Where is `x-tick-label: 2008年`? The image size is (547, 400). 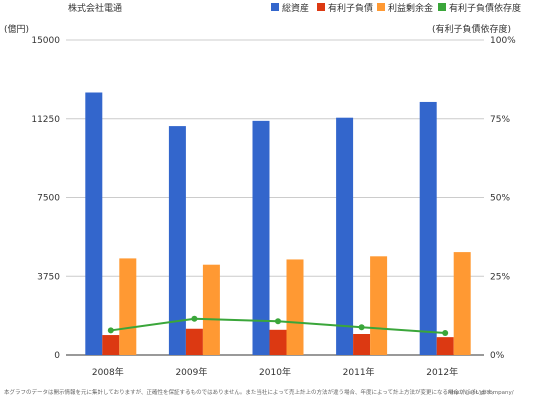
x-tick-label: 2008年 is located at coordinates (108, 372).